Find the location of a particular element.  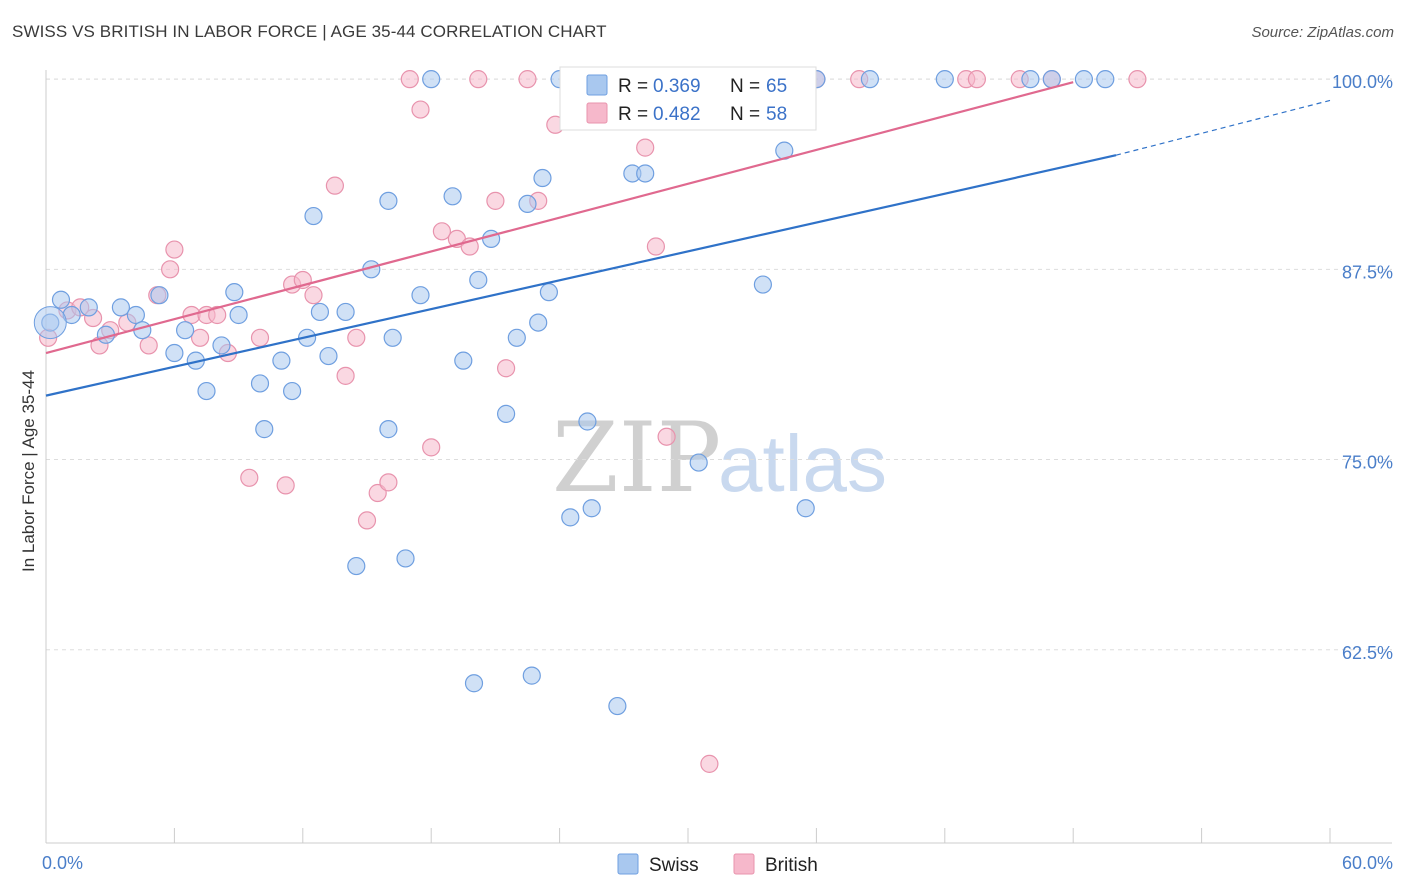

legend-swiss-n-value: 65 is located at coordinates (776, 86).